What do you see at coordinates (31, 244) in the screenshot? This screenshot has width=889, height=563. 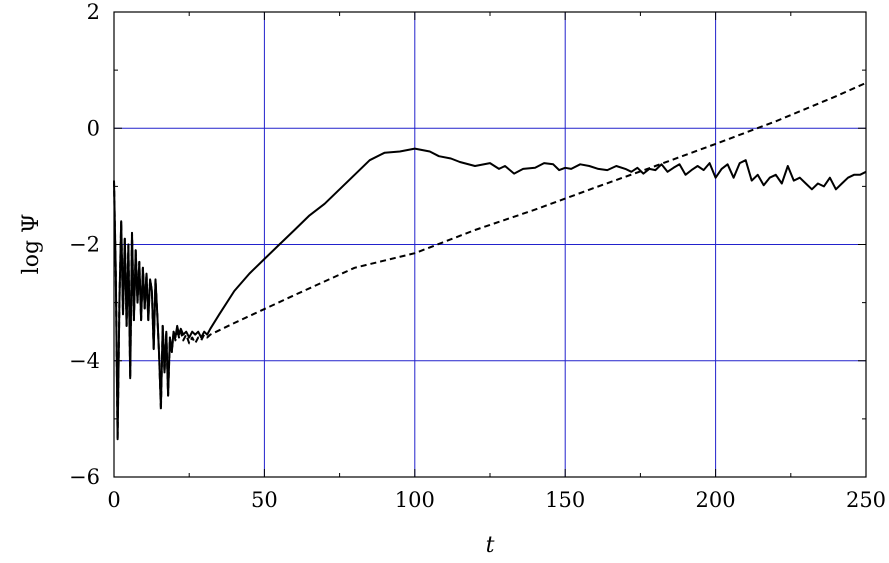 I see `y-axis-label: log Ψ` at bounding box center [31, 244].